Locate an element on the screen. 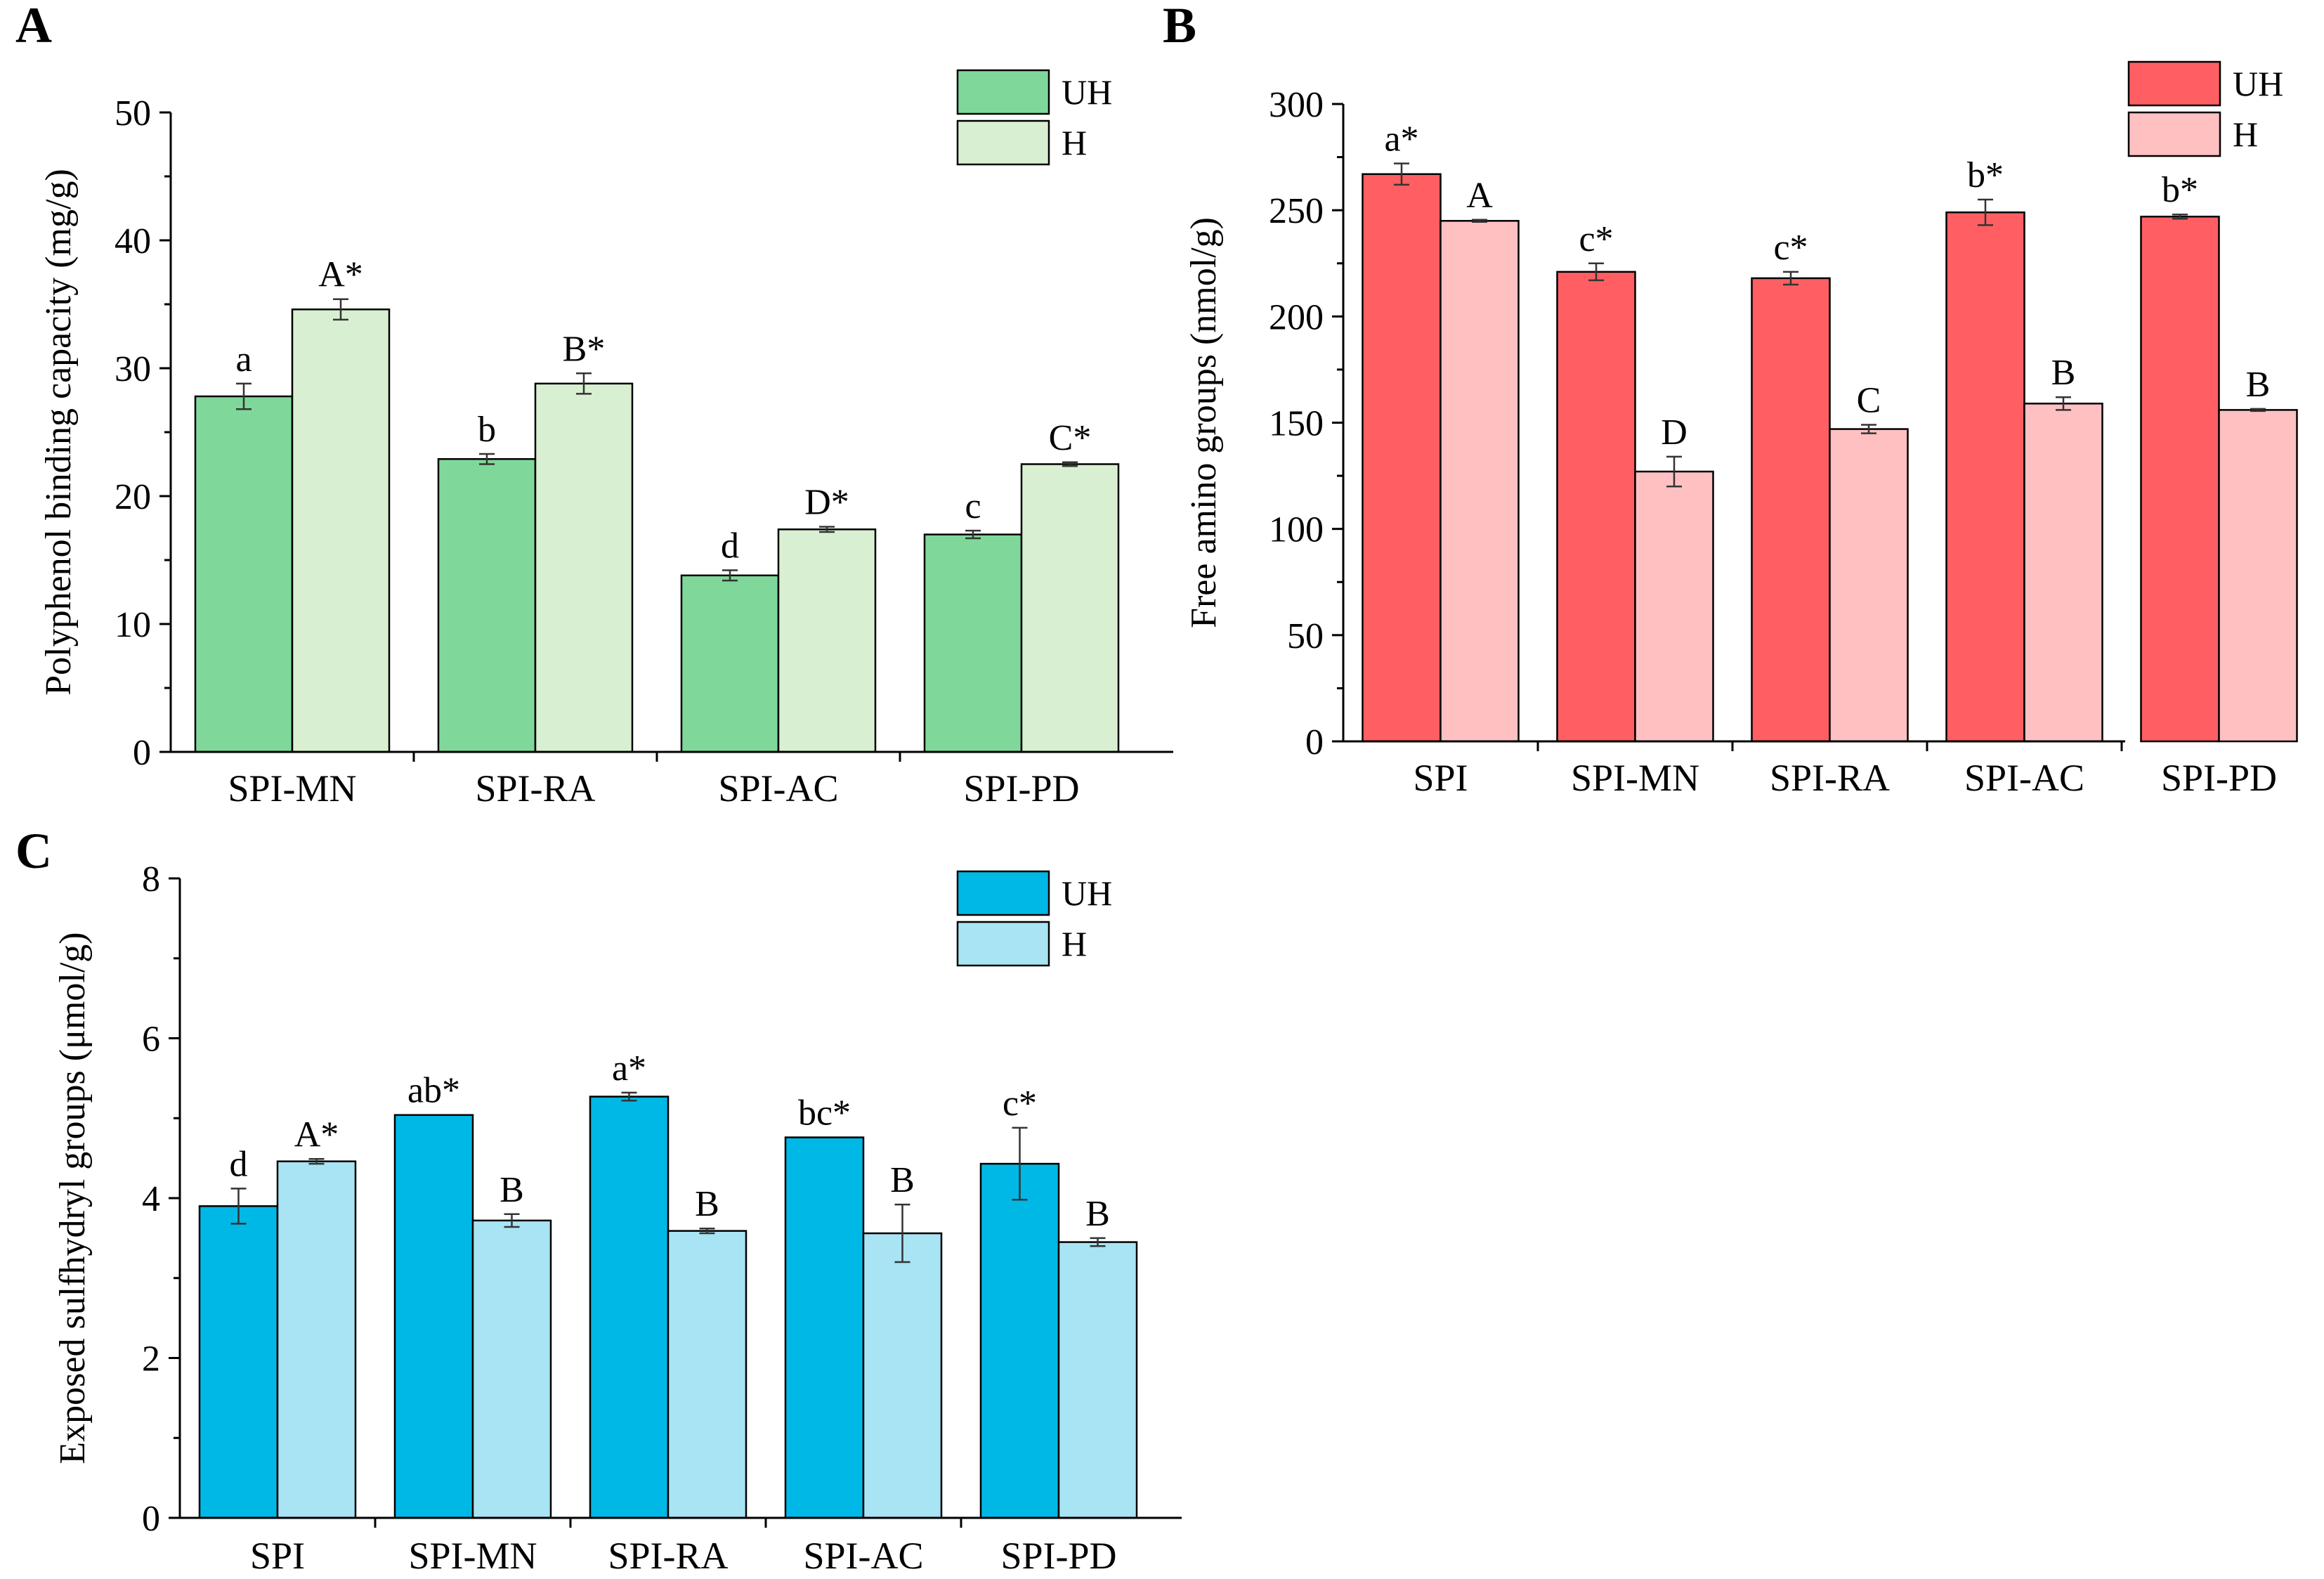 This screenshot has height=1579, width=2324. panel-c-y-tick-label: 2 is located at coordinates (151, 1359).